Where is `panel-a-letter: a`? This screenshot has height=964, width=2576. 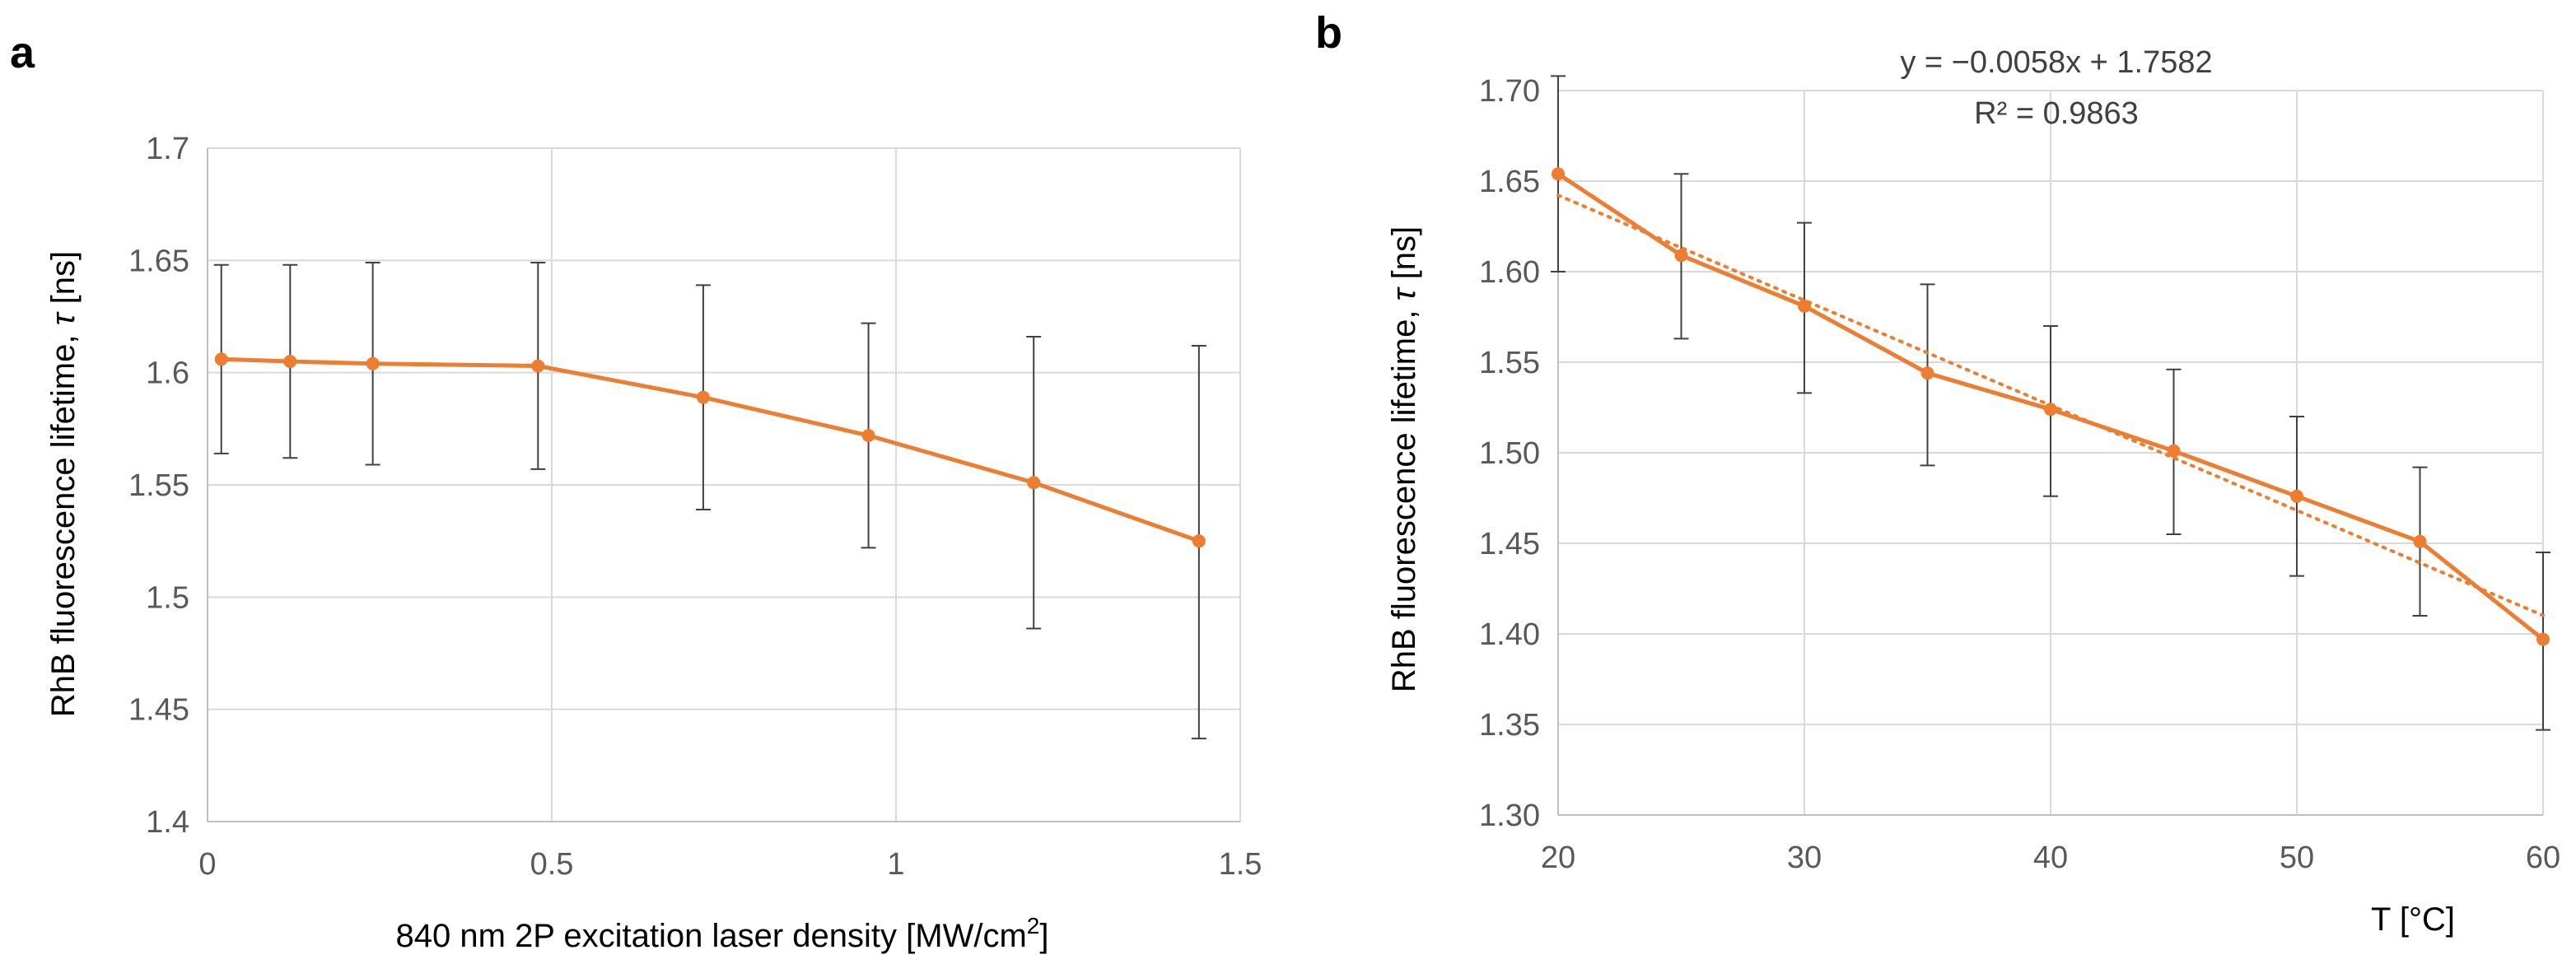 panel-a-letter: a is located at coordinates (22, 52).